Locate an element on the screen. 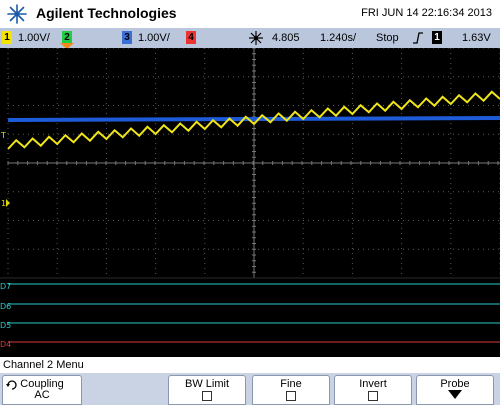 This screenshot has width=500, height=405. channel-3-trace is located at coordinates (253, 119).